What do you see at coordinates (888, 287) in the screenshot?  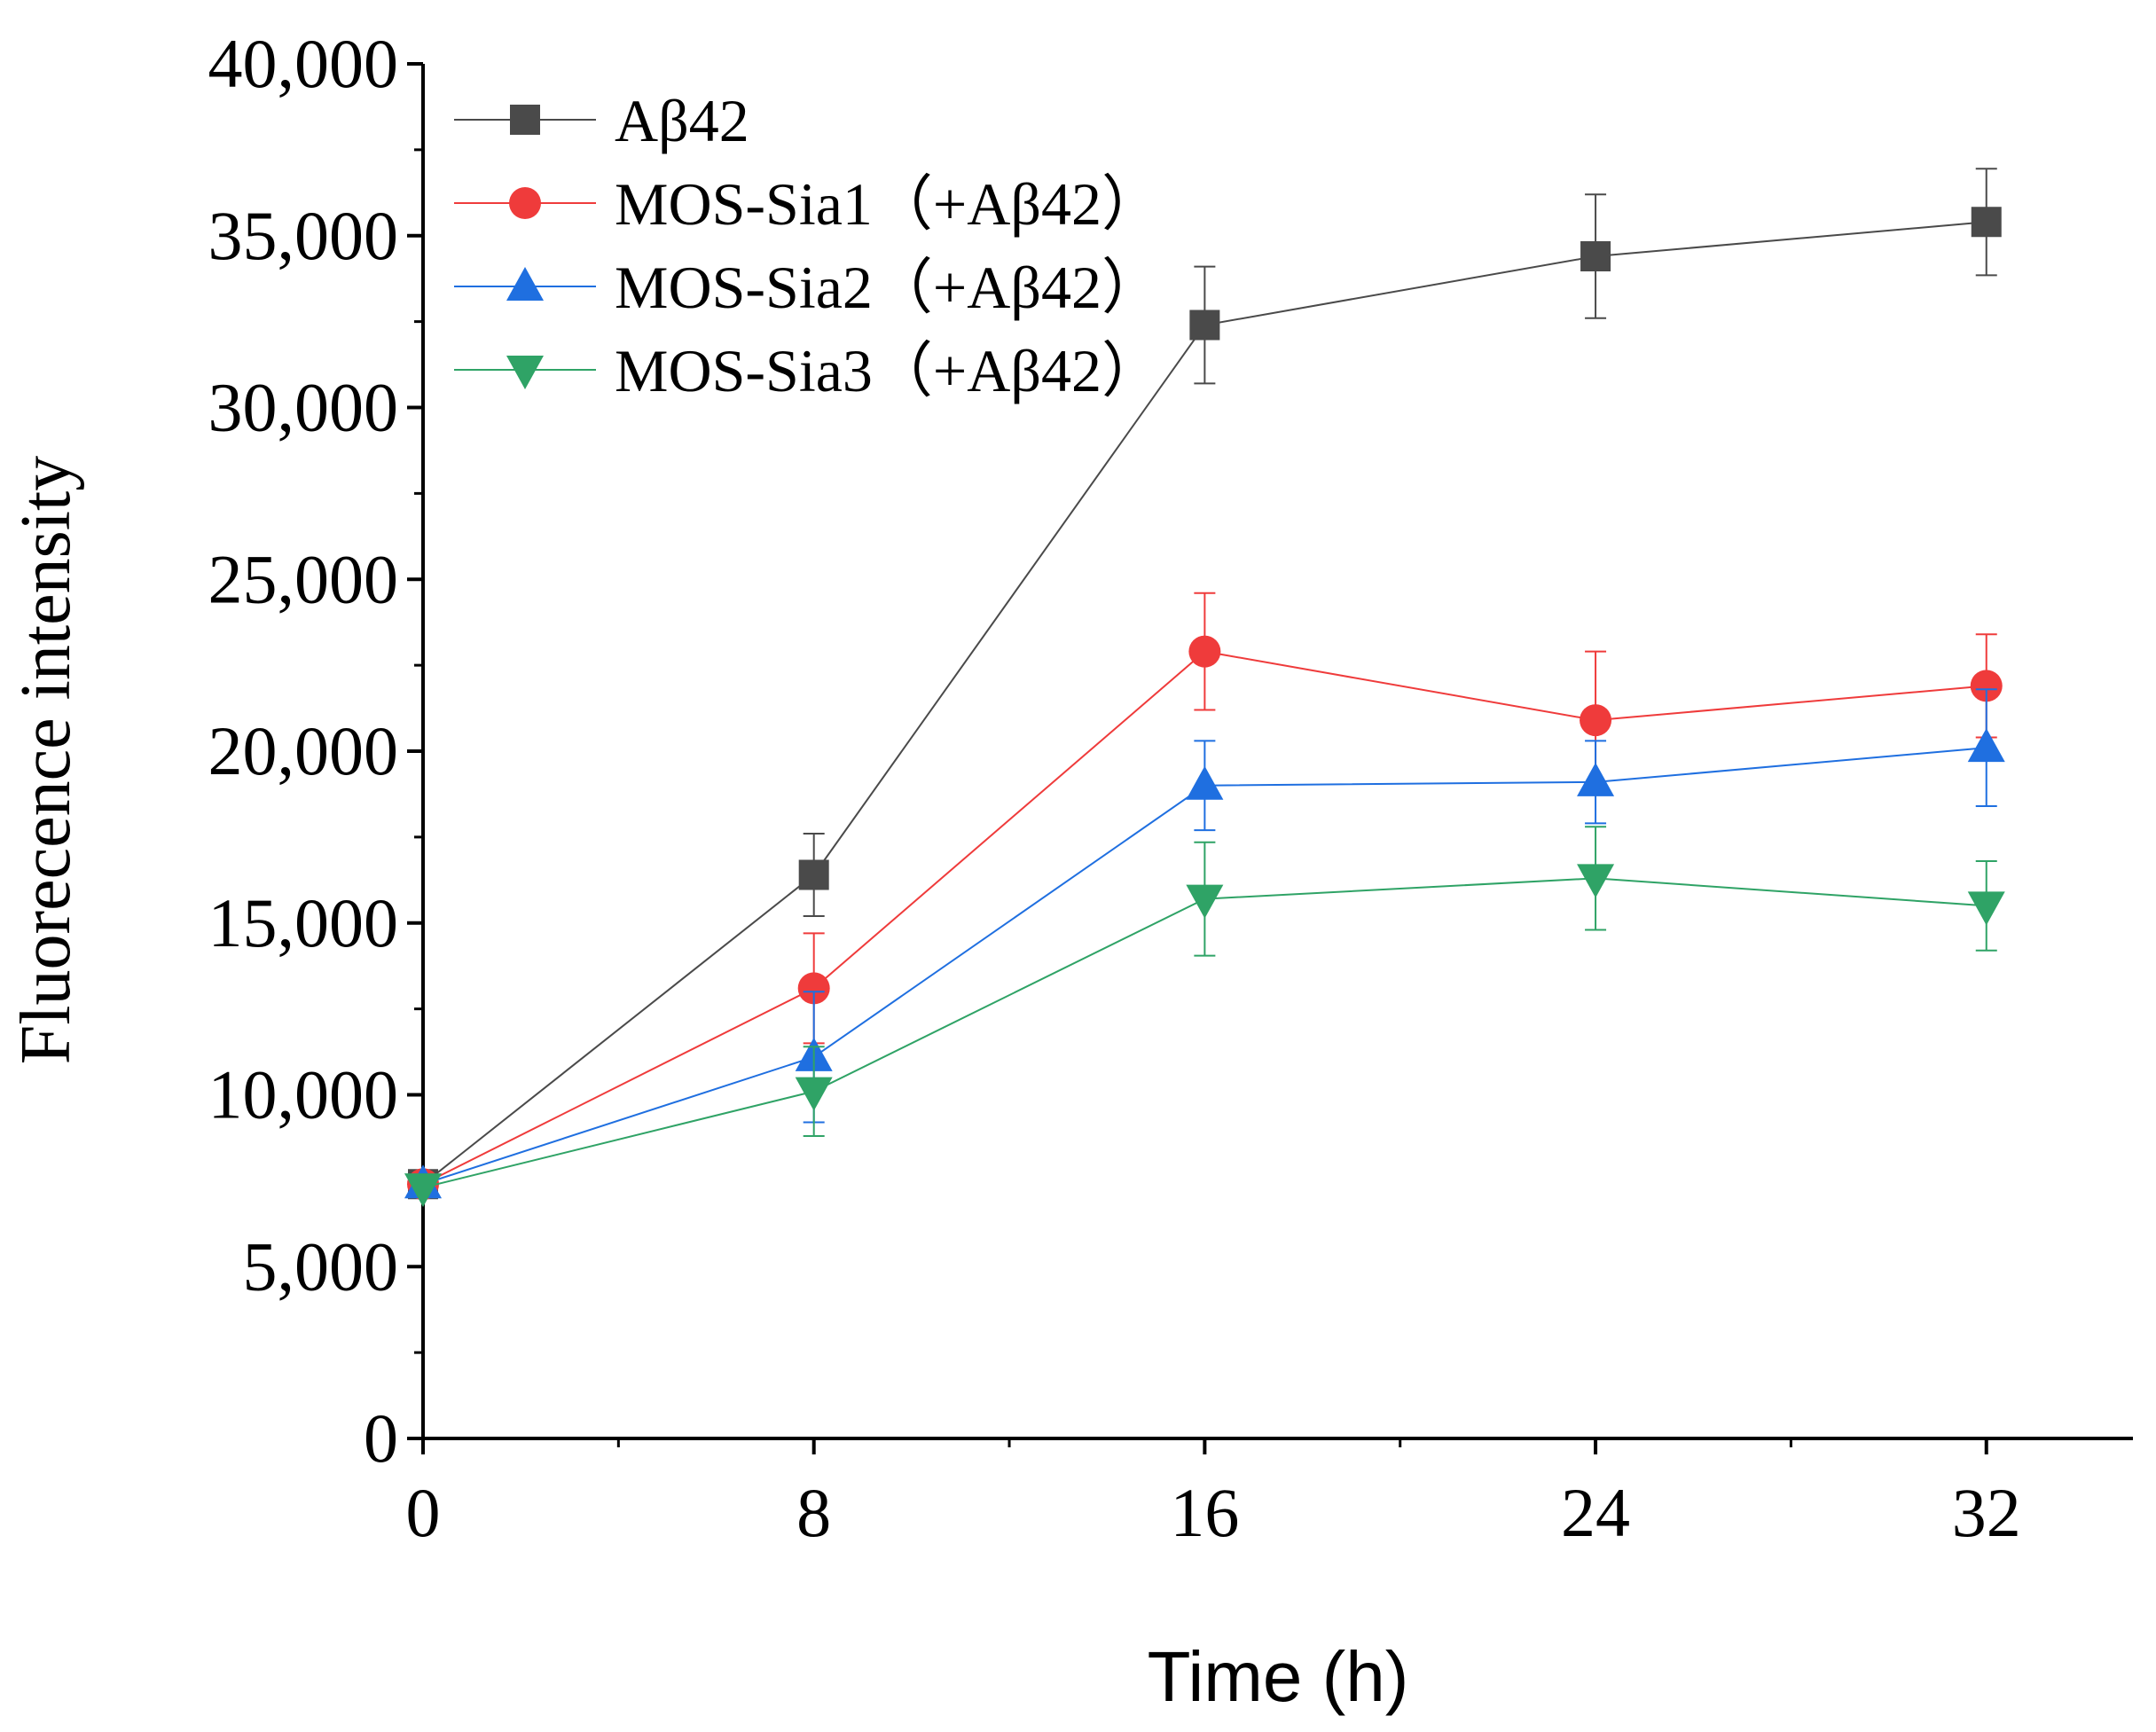 I see `legend-label: MOS-Sia2（+Aβ42）` at bounding box center [888, 287].